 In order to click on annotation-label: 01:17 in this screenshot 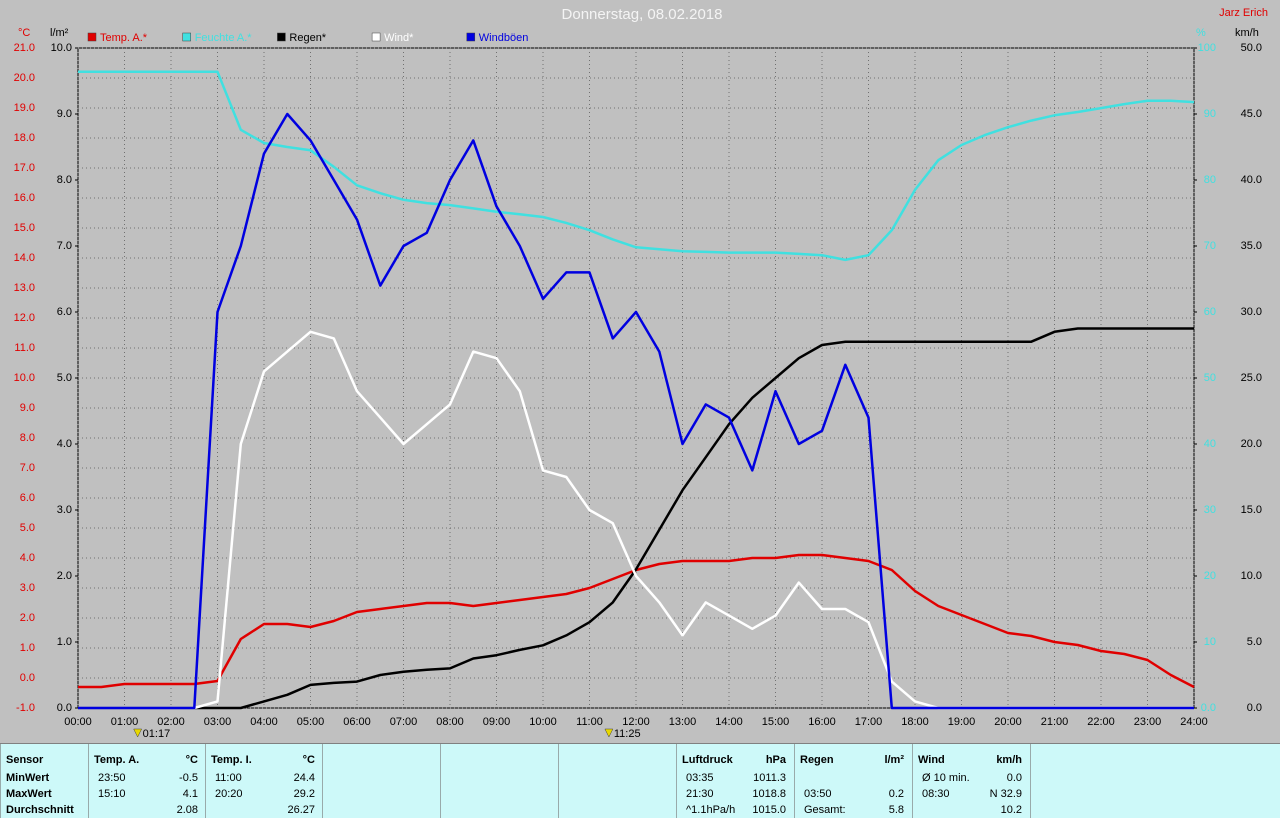, I will do `click(157, 734)`.